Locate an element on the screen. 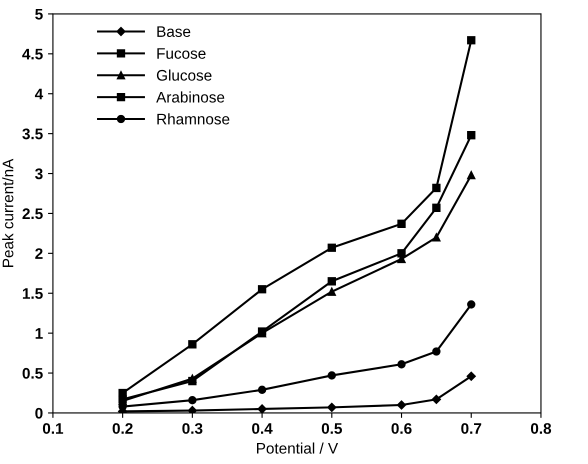 This screenshot has height=464, width=588. x-axis-title: Potential / V is located at coordinates (297, 448).